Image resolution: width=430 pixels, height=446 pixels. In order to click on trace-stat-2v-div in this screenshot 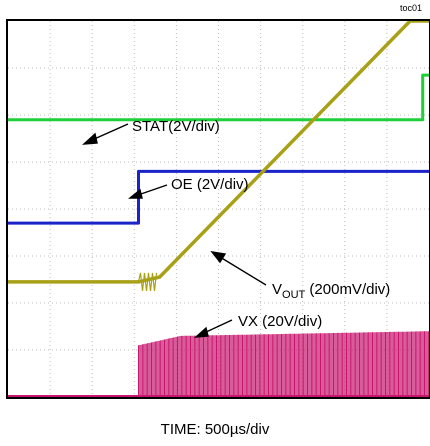, I will do `click(218, 97)`.